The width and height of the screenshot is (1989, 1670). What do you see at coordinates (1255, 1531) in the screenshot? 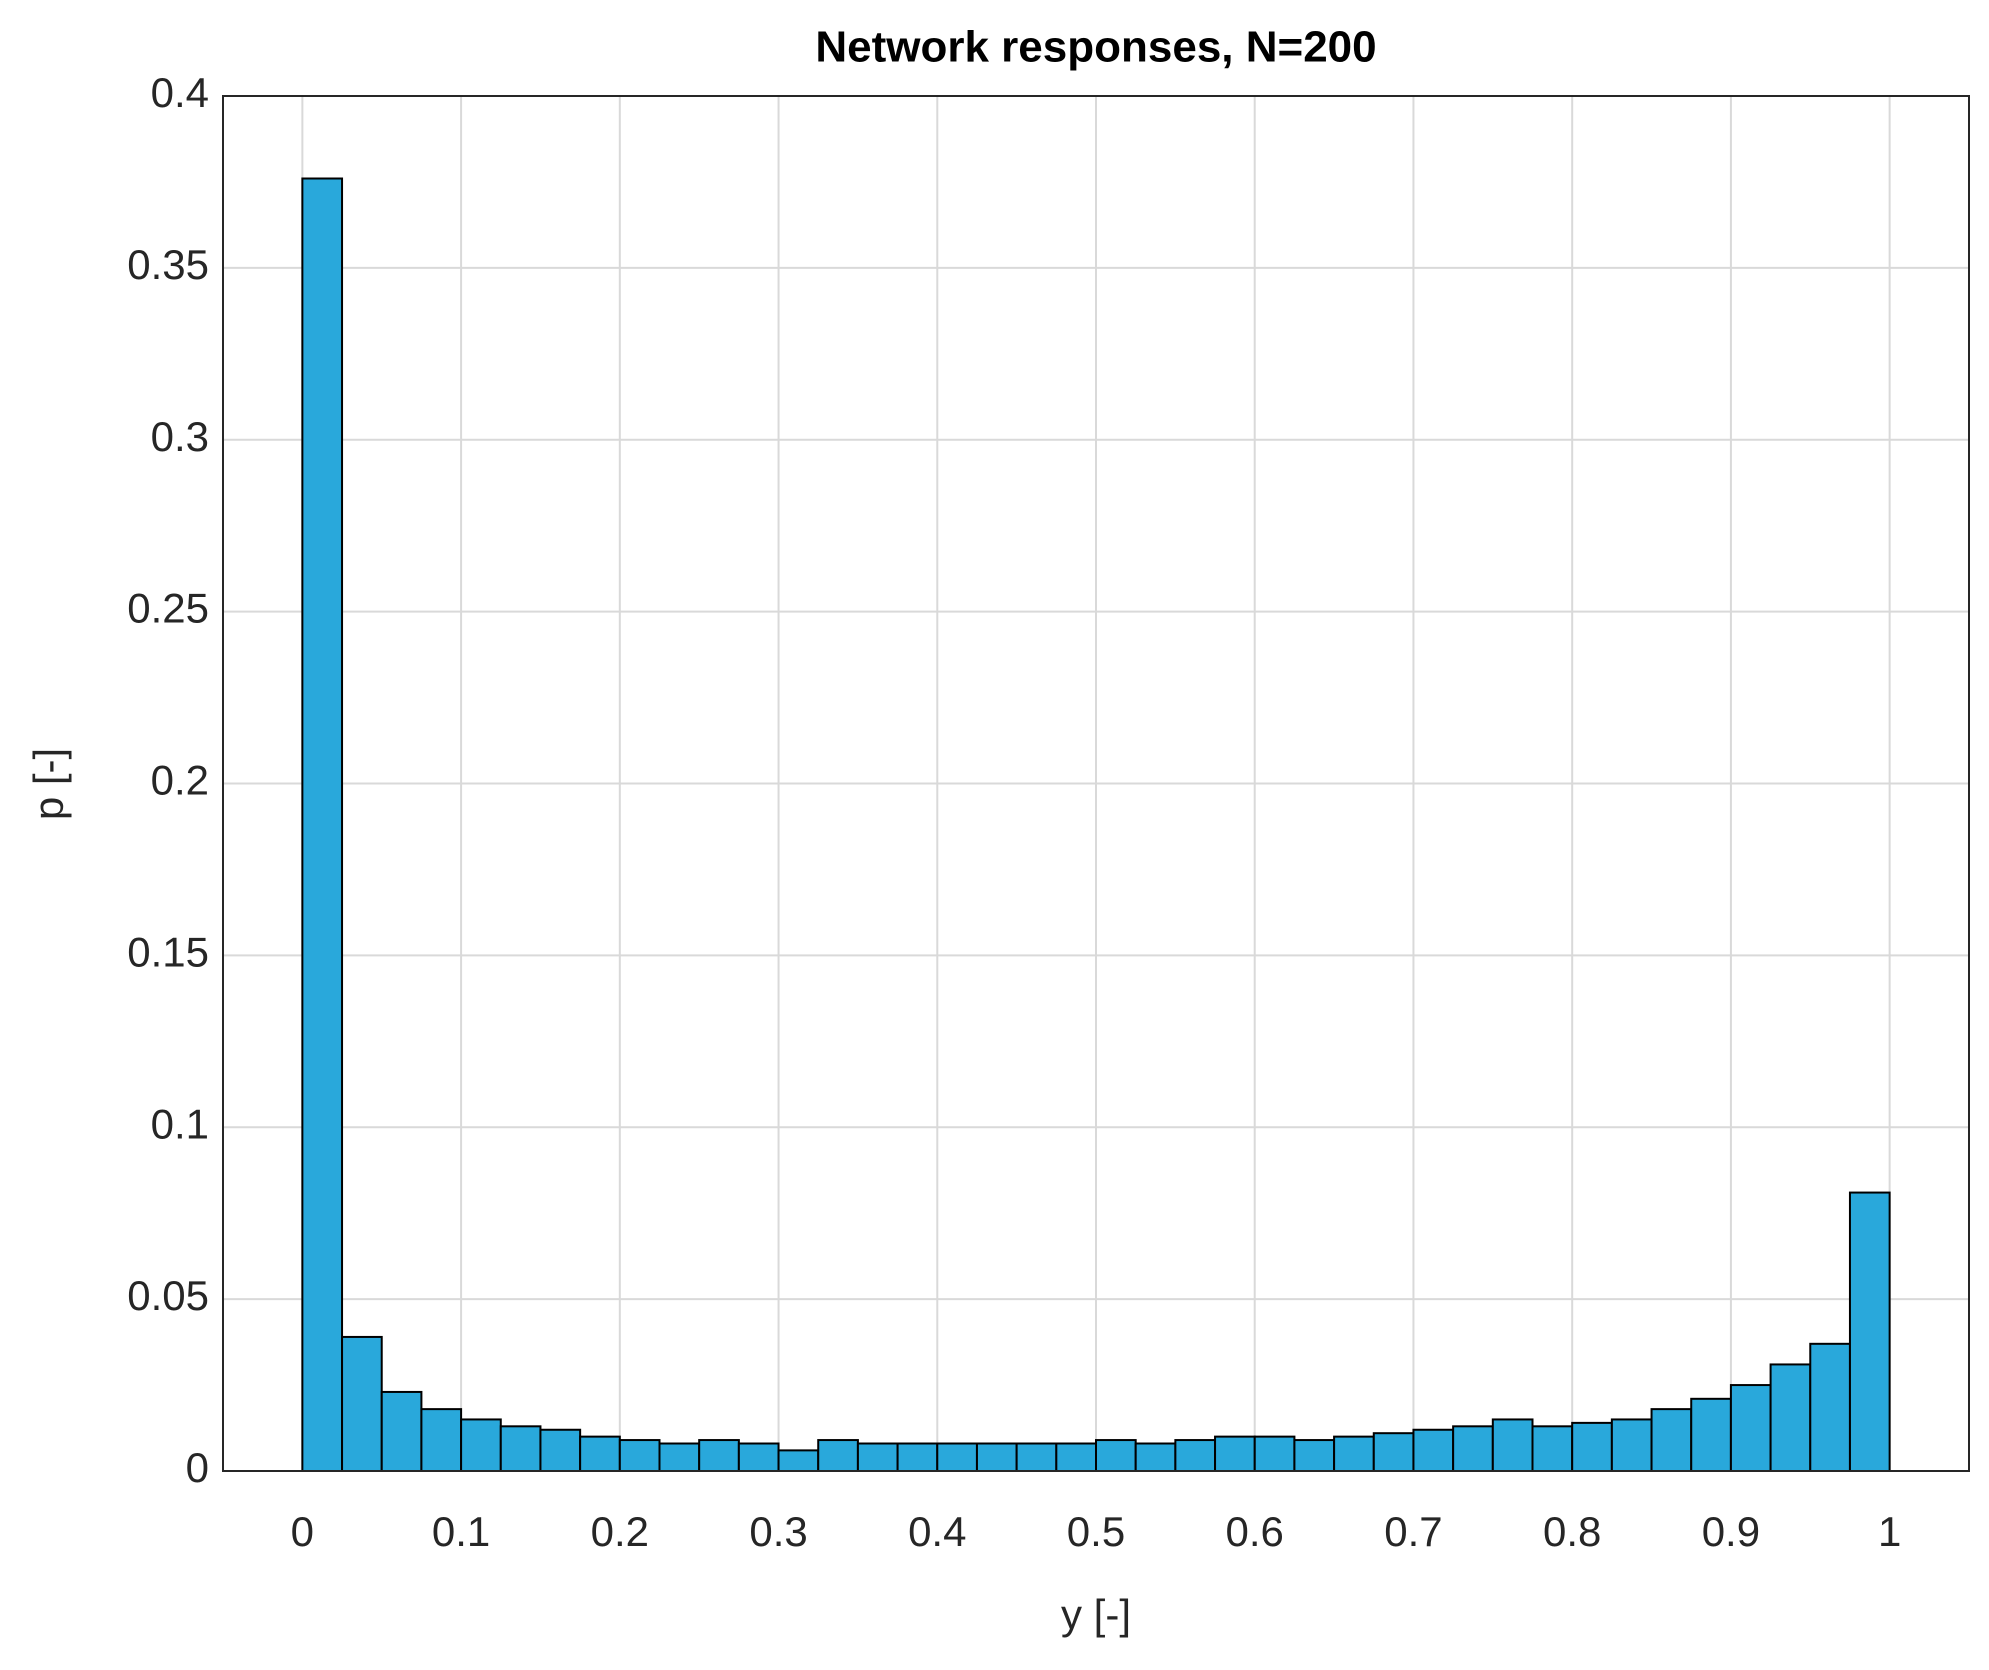
I see `x-tick-label: 0.6` at bounding box center [1255, 1531].